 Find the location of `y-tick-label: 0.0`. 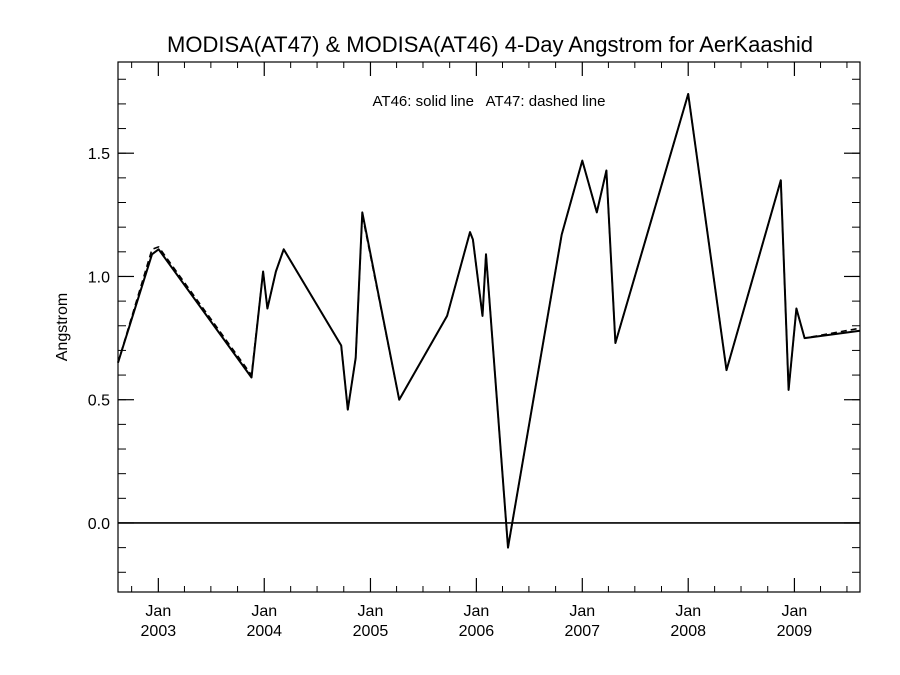

y-tick-label: 0.0 is located at coordinates (99, 524).